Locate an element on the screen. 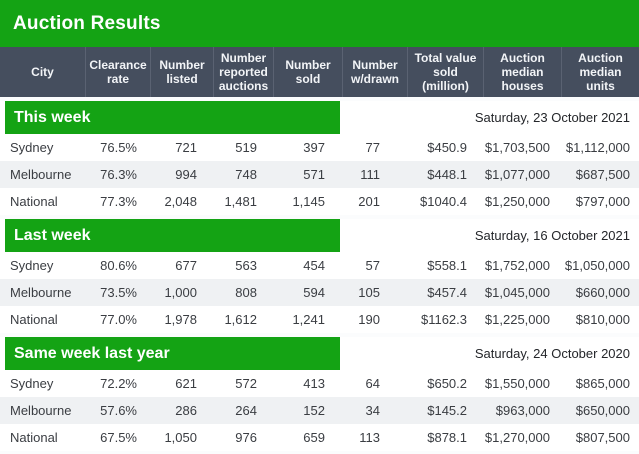 This screenshot has height=454, width=639. cell-number-sold: 413 is located at coordinates (314, 383).